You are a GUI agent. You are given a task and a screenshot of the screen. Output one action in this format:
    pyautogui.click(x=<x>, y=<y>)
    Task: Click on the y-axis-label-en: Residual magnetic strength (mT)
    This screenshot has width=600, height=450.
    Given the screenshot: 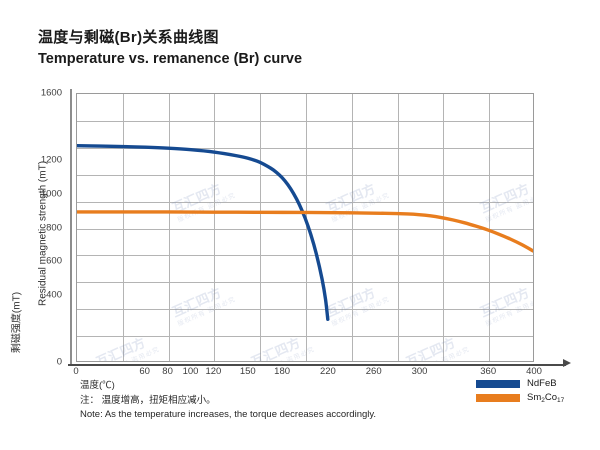 What is the action you would take?
    pyautogui.click(x=43, y=233)
    